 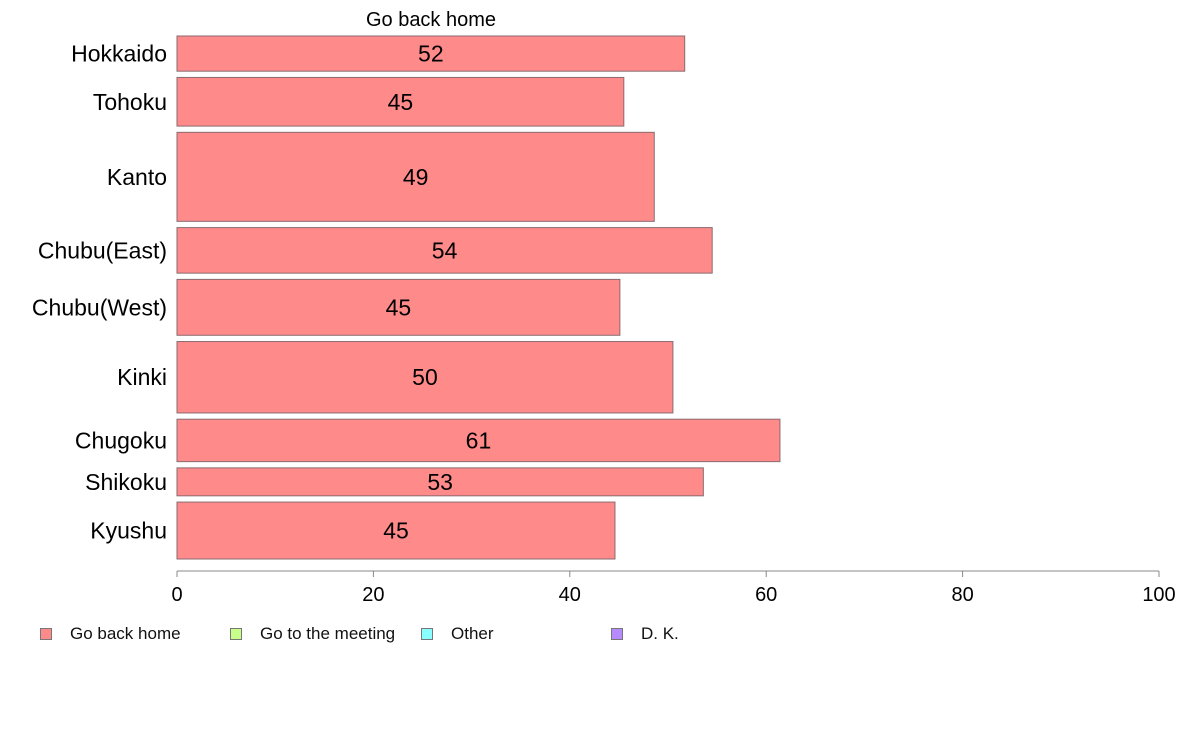 I want to click on chart-title: Go back home, so click(x=431, y=20).